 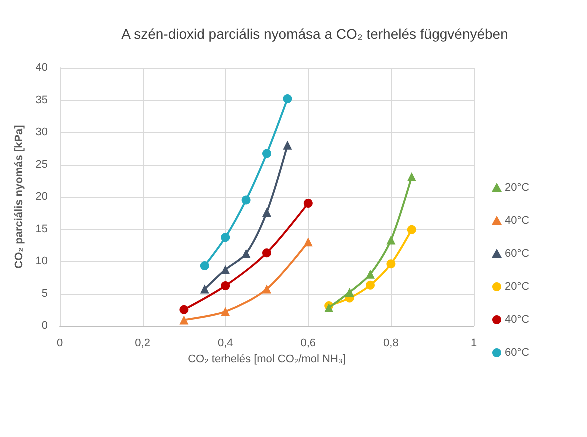 What do you see at coordinates (60, 344) in the screenshot?
I see `x-tick-label: 0` at bounding box center [60, 344].